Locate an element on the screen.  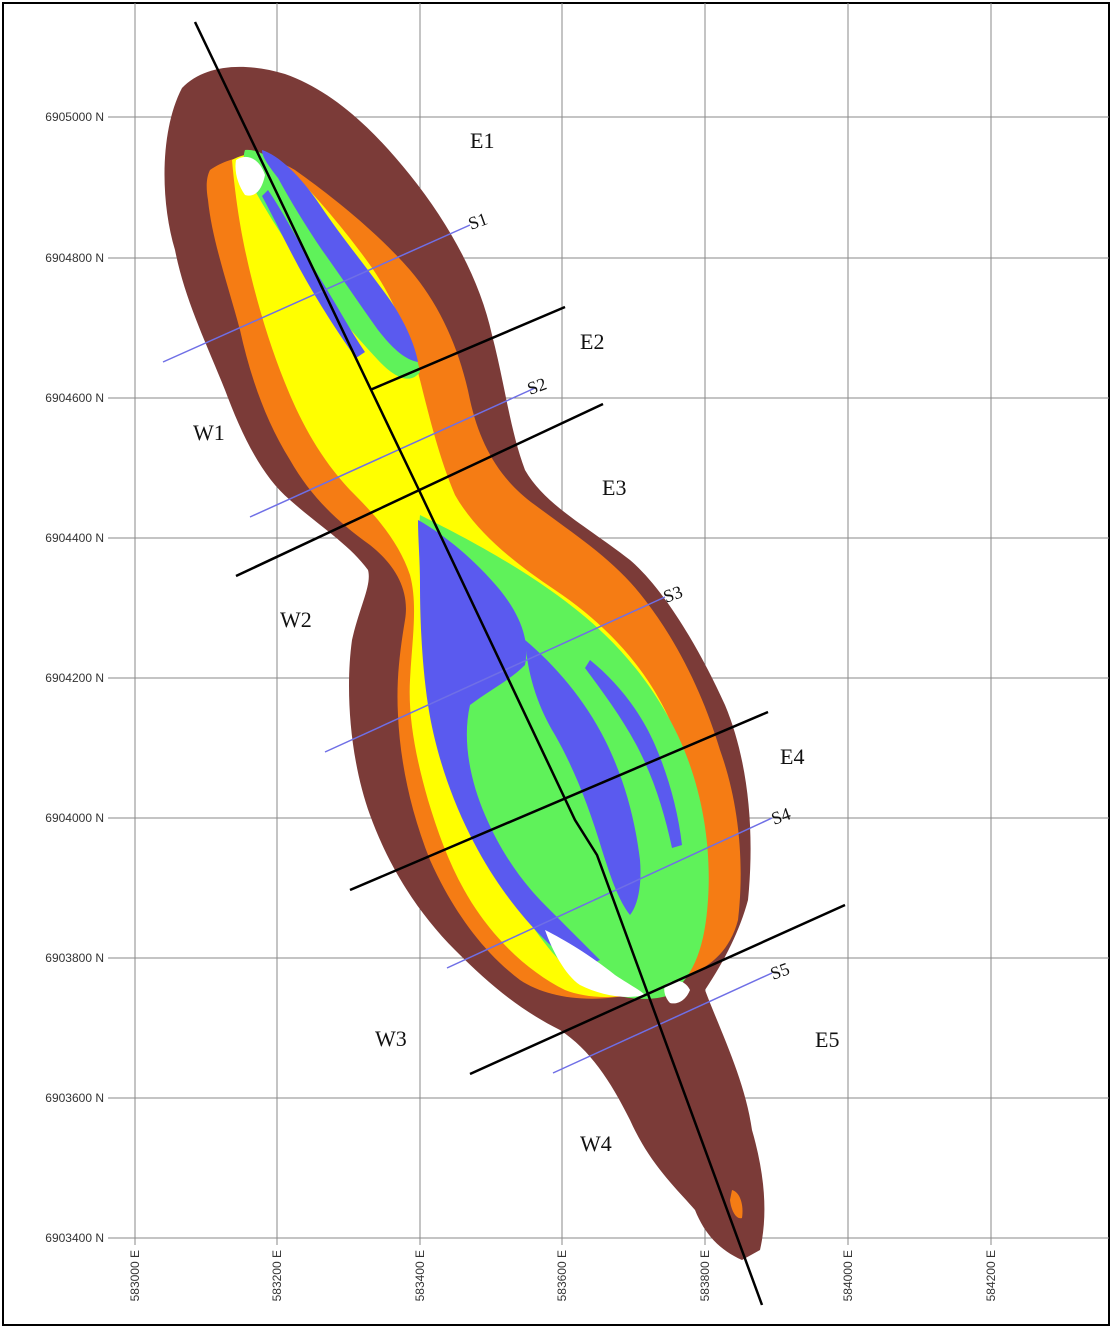
northing-tick: 6904400 N is located at coordinates (74, 538).